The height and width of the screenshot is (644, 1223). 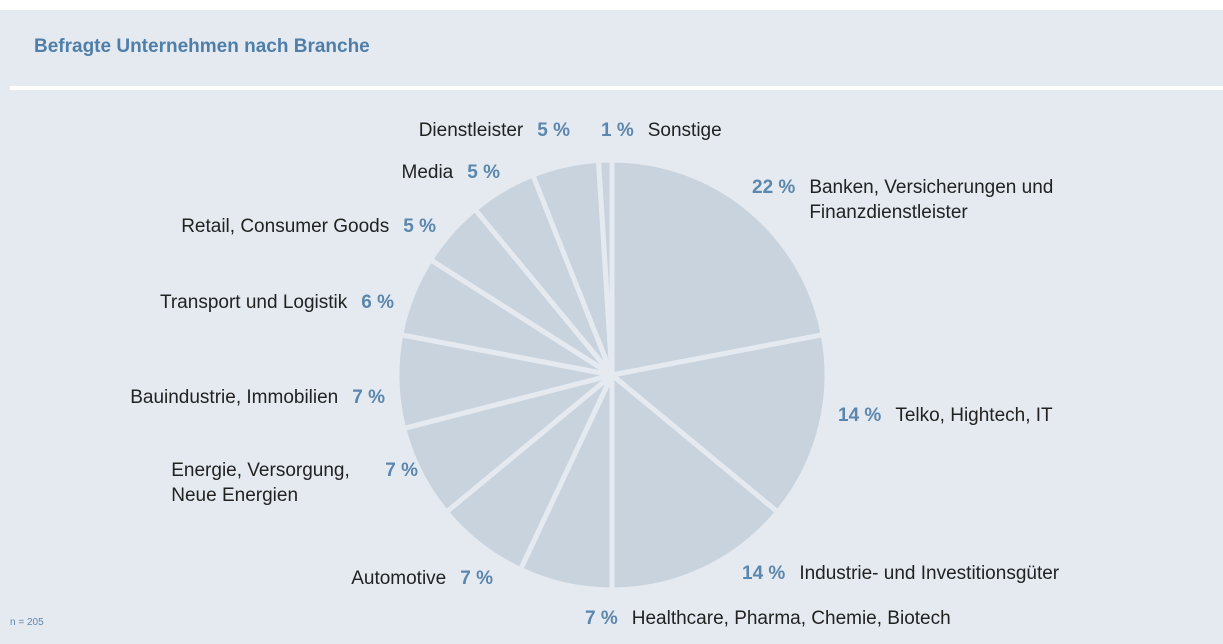 What do you see at coordinates (974, 415) in the screenshot?
I see `category-label: Telko, Hightech, IT` at bounding box center [974, 415].